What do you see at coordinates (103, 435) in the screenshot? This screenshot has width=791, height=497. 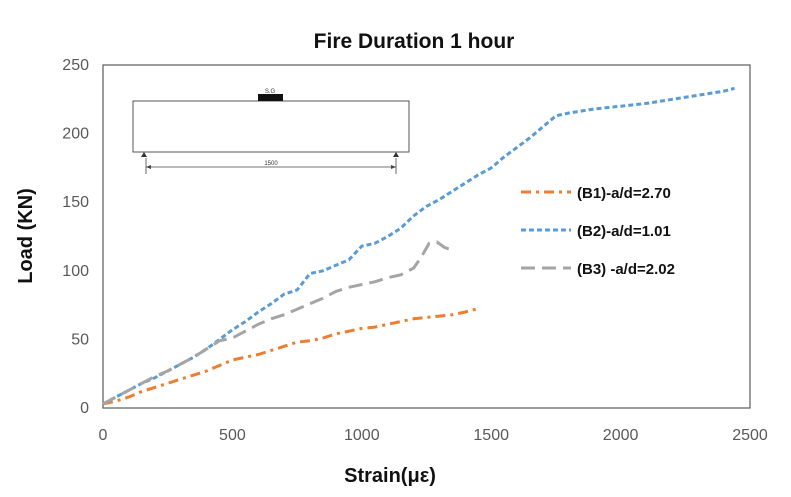 I see `x-tick-label: 0` at bounding box center [103, 435].